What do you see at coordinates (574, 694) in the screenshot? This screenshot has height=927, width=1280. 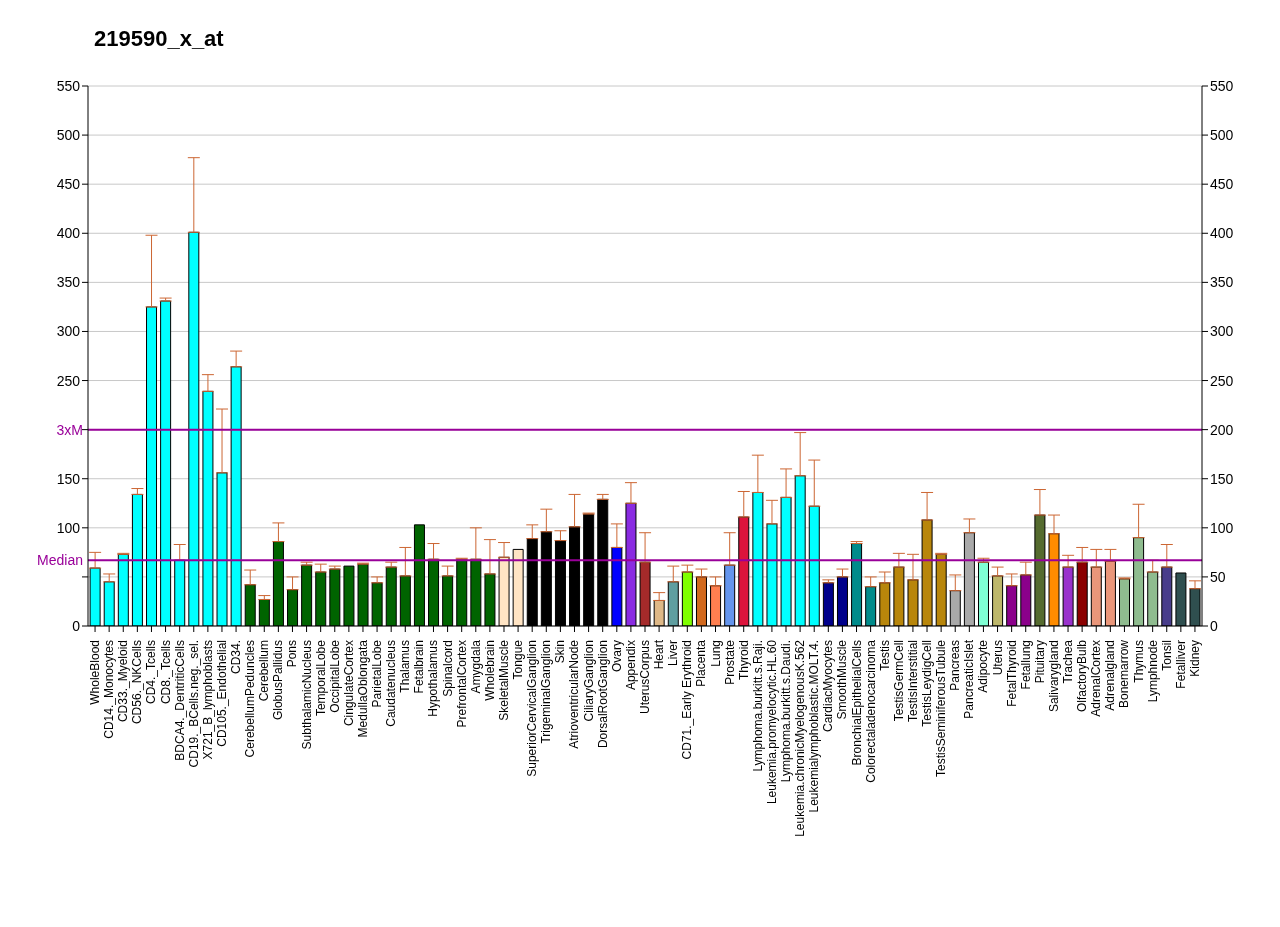 I see `x-tick-label: AtrioventricularNode` at bounding box center [574, 694].